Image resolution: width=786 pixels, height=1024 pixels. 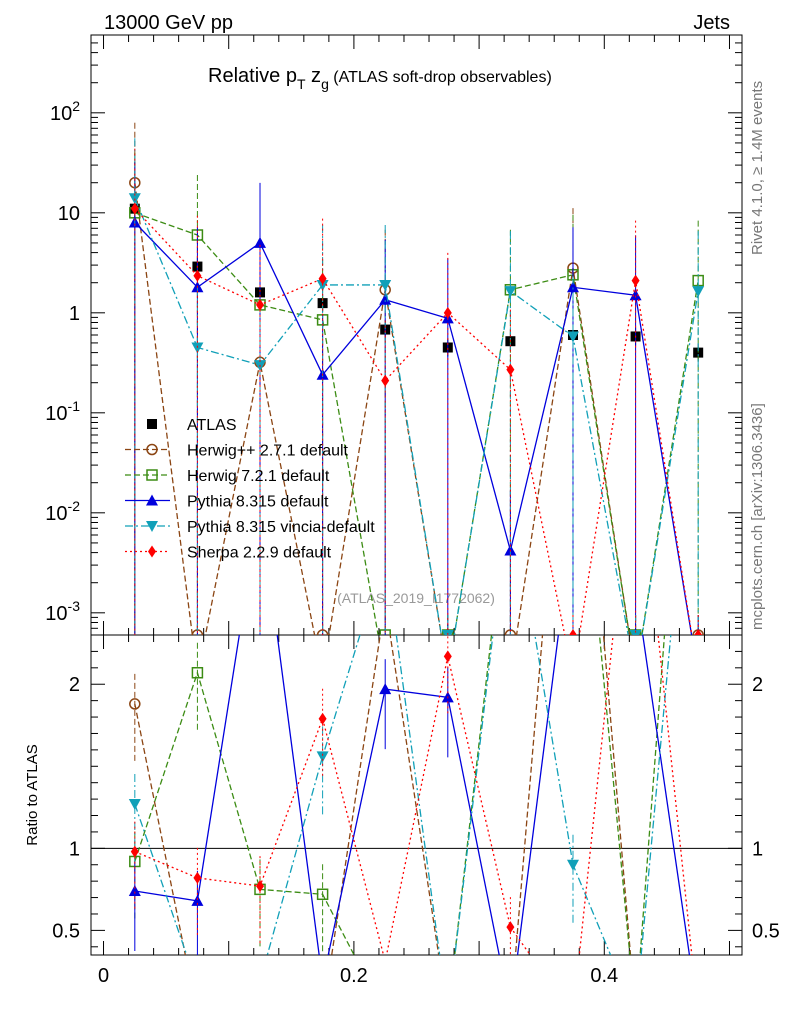 I want to click on ratio-tick-label-left: 1, so click(x=74, y=849).